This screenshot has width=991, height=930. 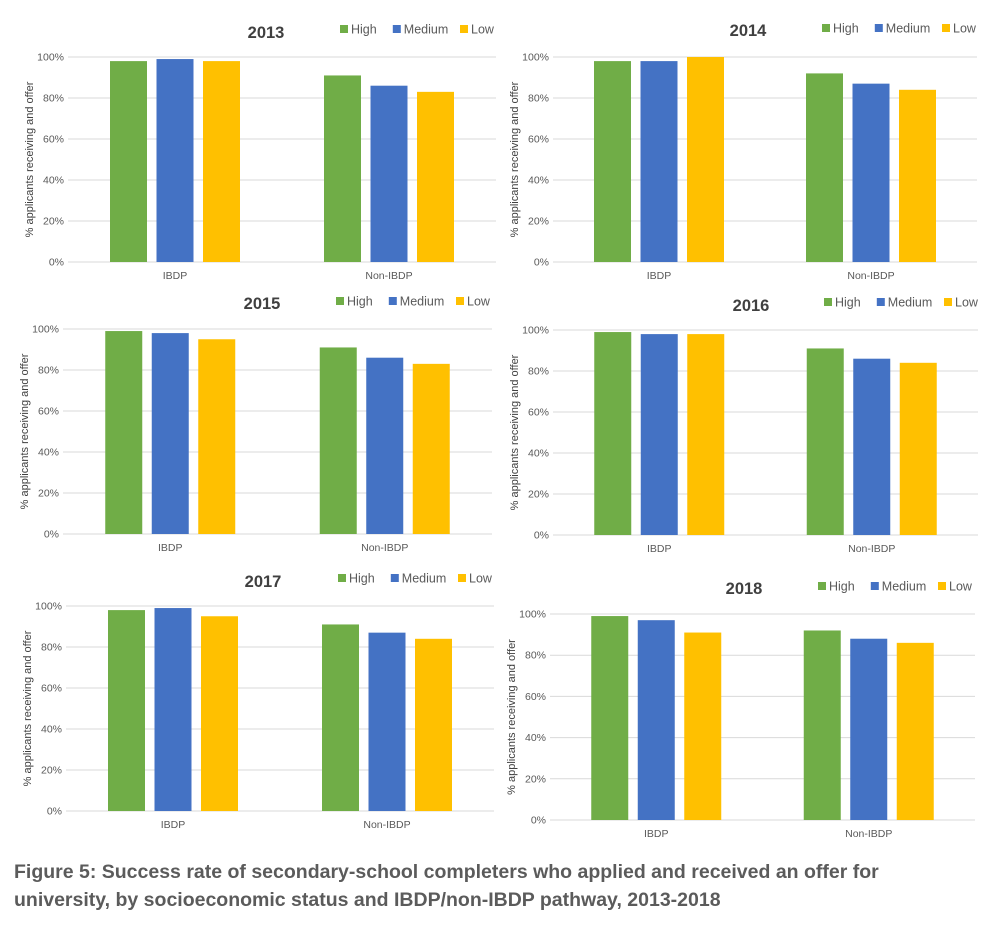 What do you see at coordinates (266, 33) in the screenshot?
I see `chart-title: 2013` at bounding box center [266, 33].